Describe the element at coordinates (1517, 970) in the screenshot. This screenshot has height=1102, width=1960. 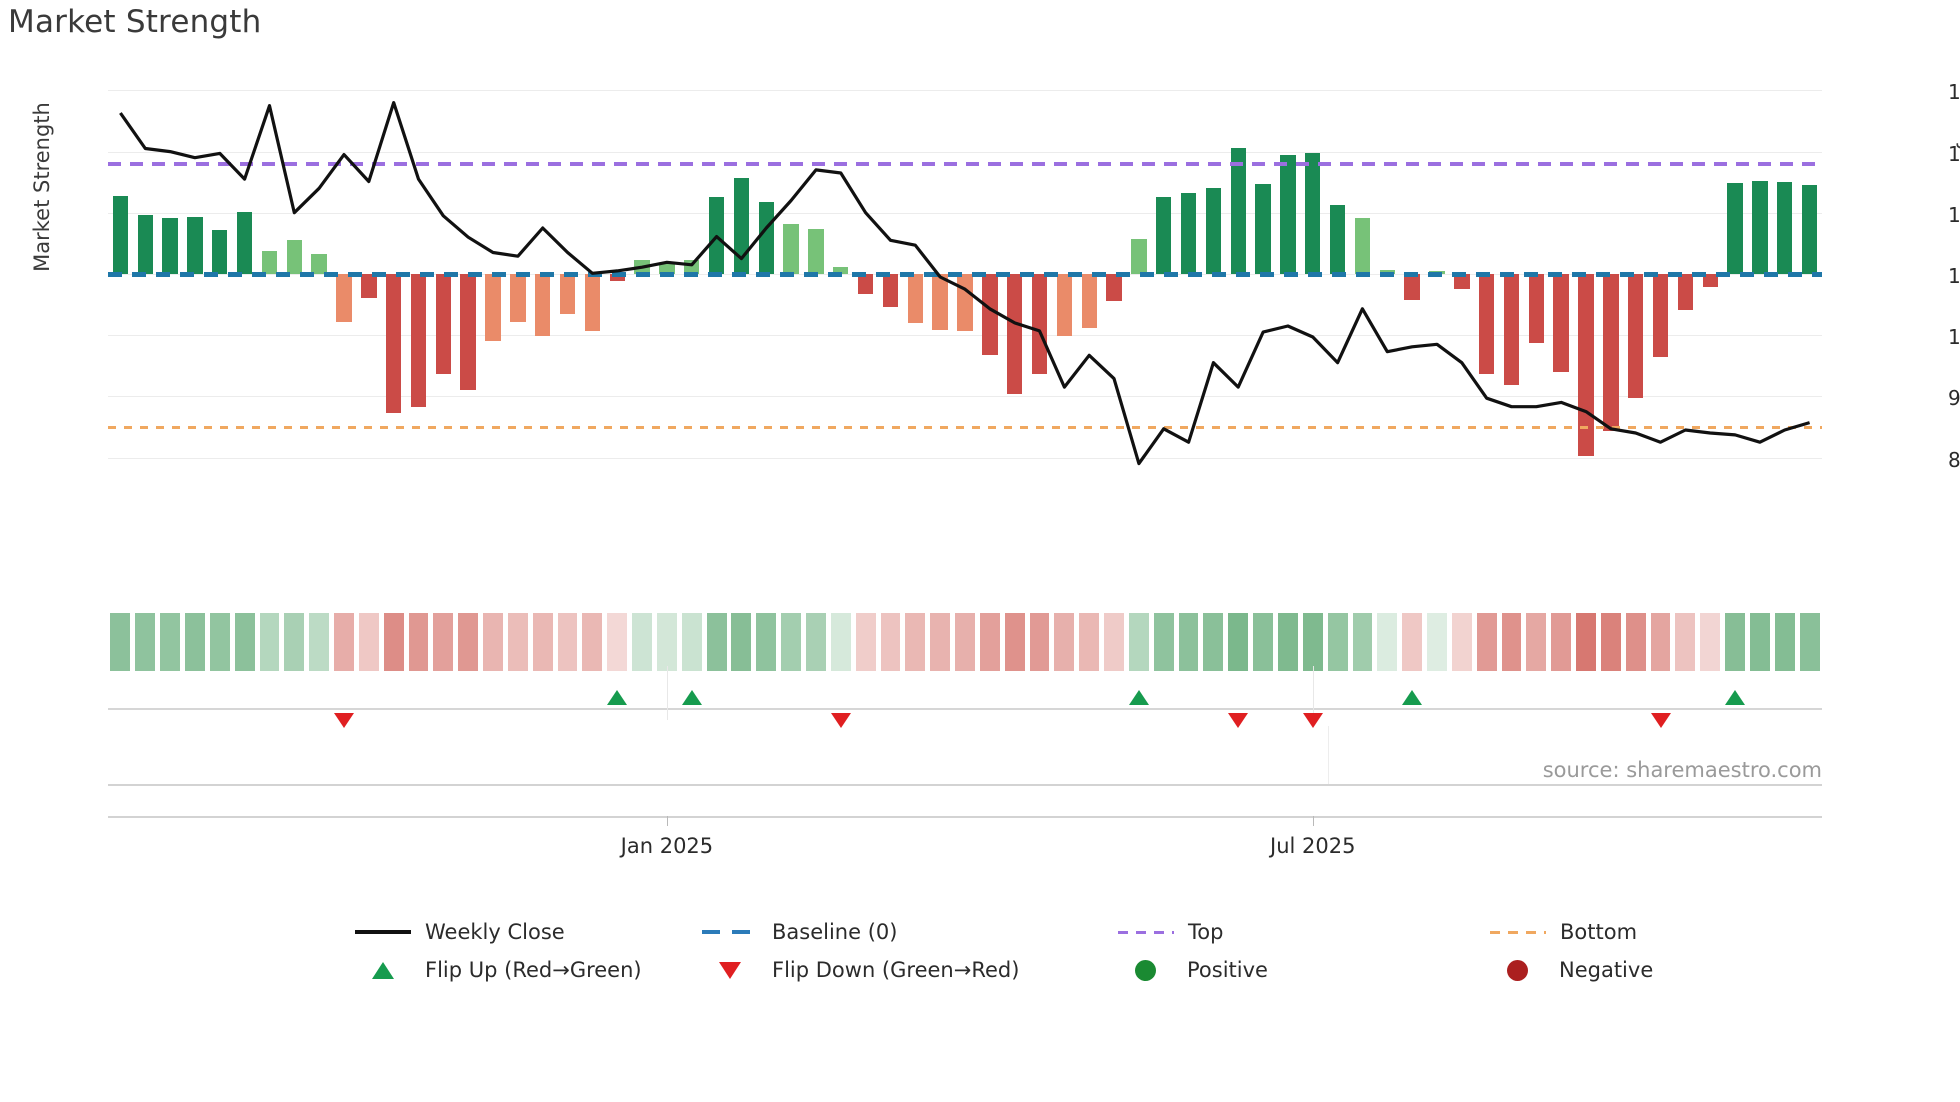
I see `legend-dot-red-icon` at that location.